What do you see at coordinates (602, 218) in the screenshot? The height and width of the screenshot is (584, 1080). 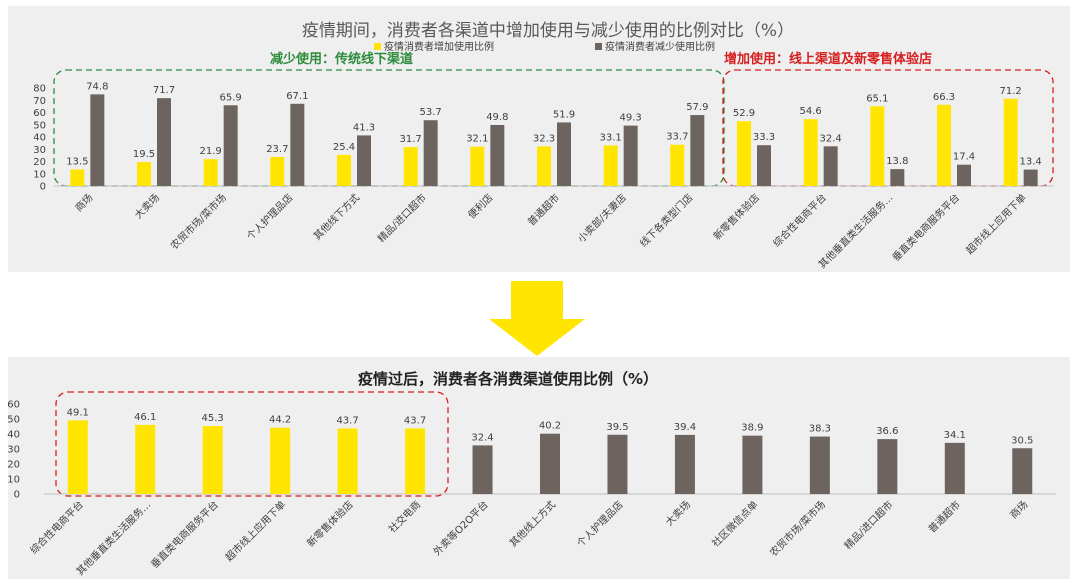 I see `x-tick-label: 小卖部/夫妻店` at bounding box center [602, 218].